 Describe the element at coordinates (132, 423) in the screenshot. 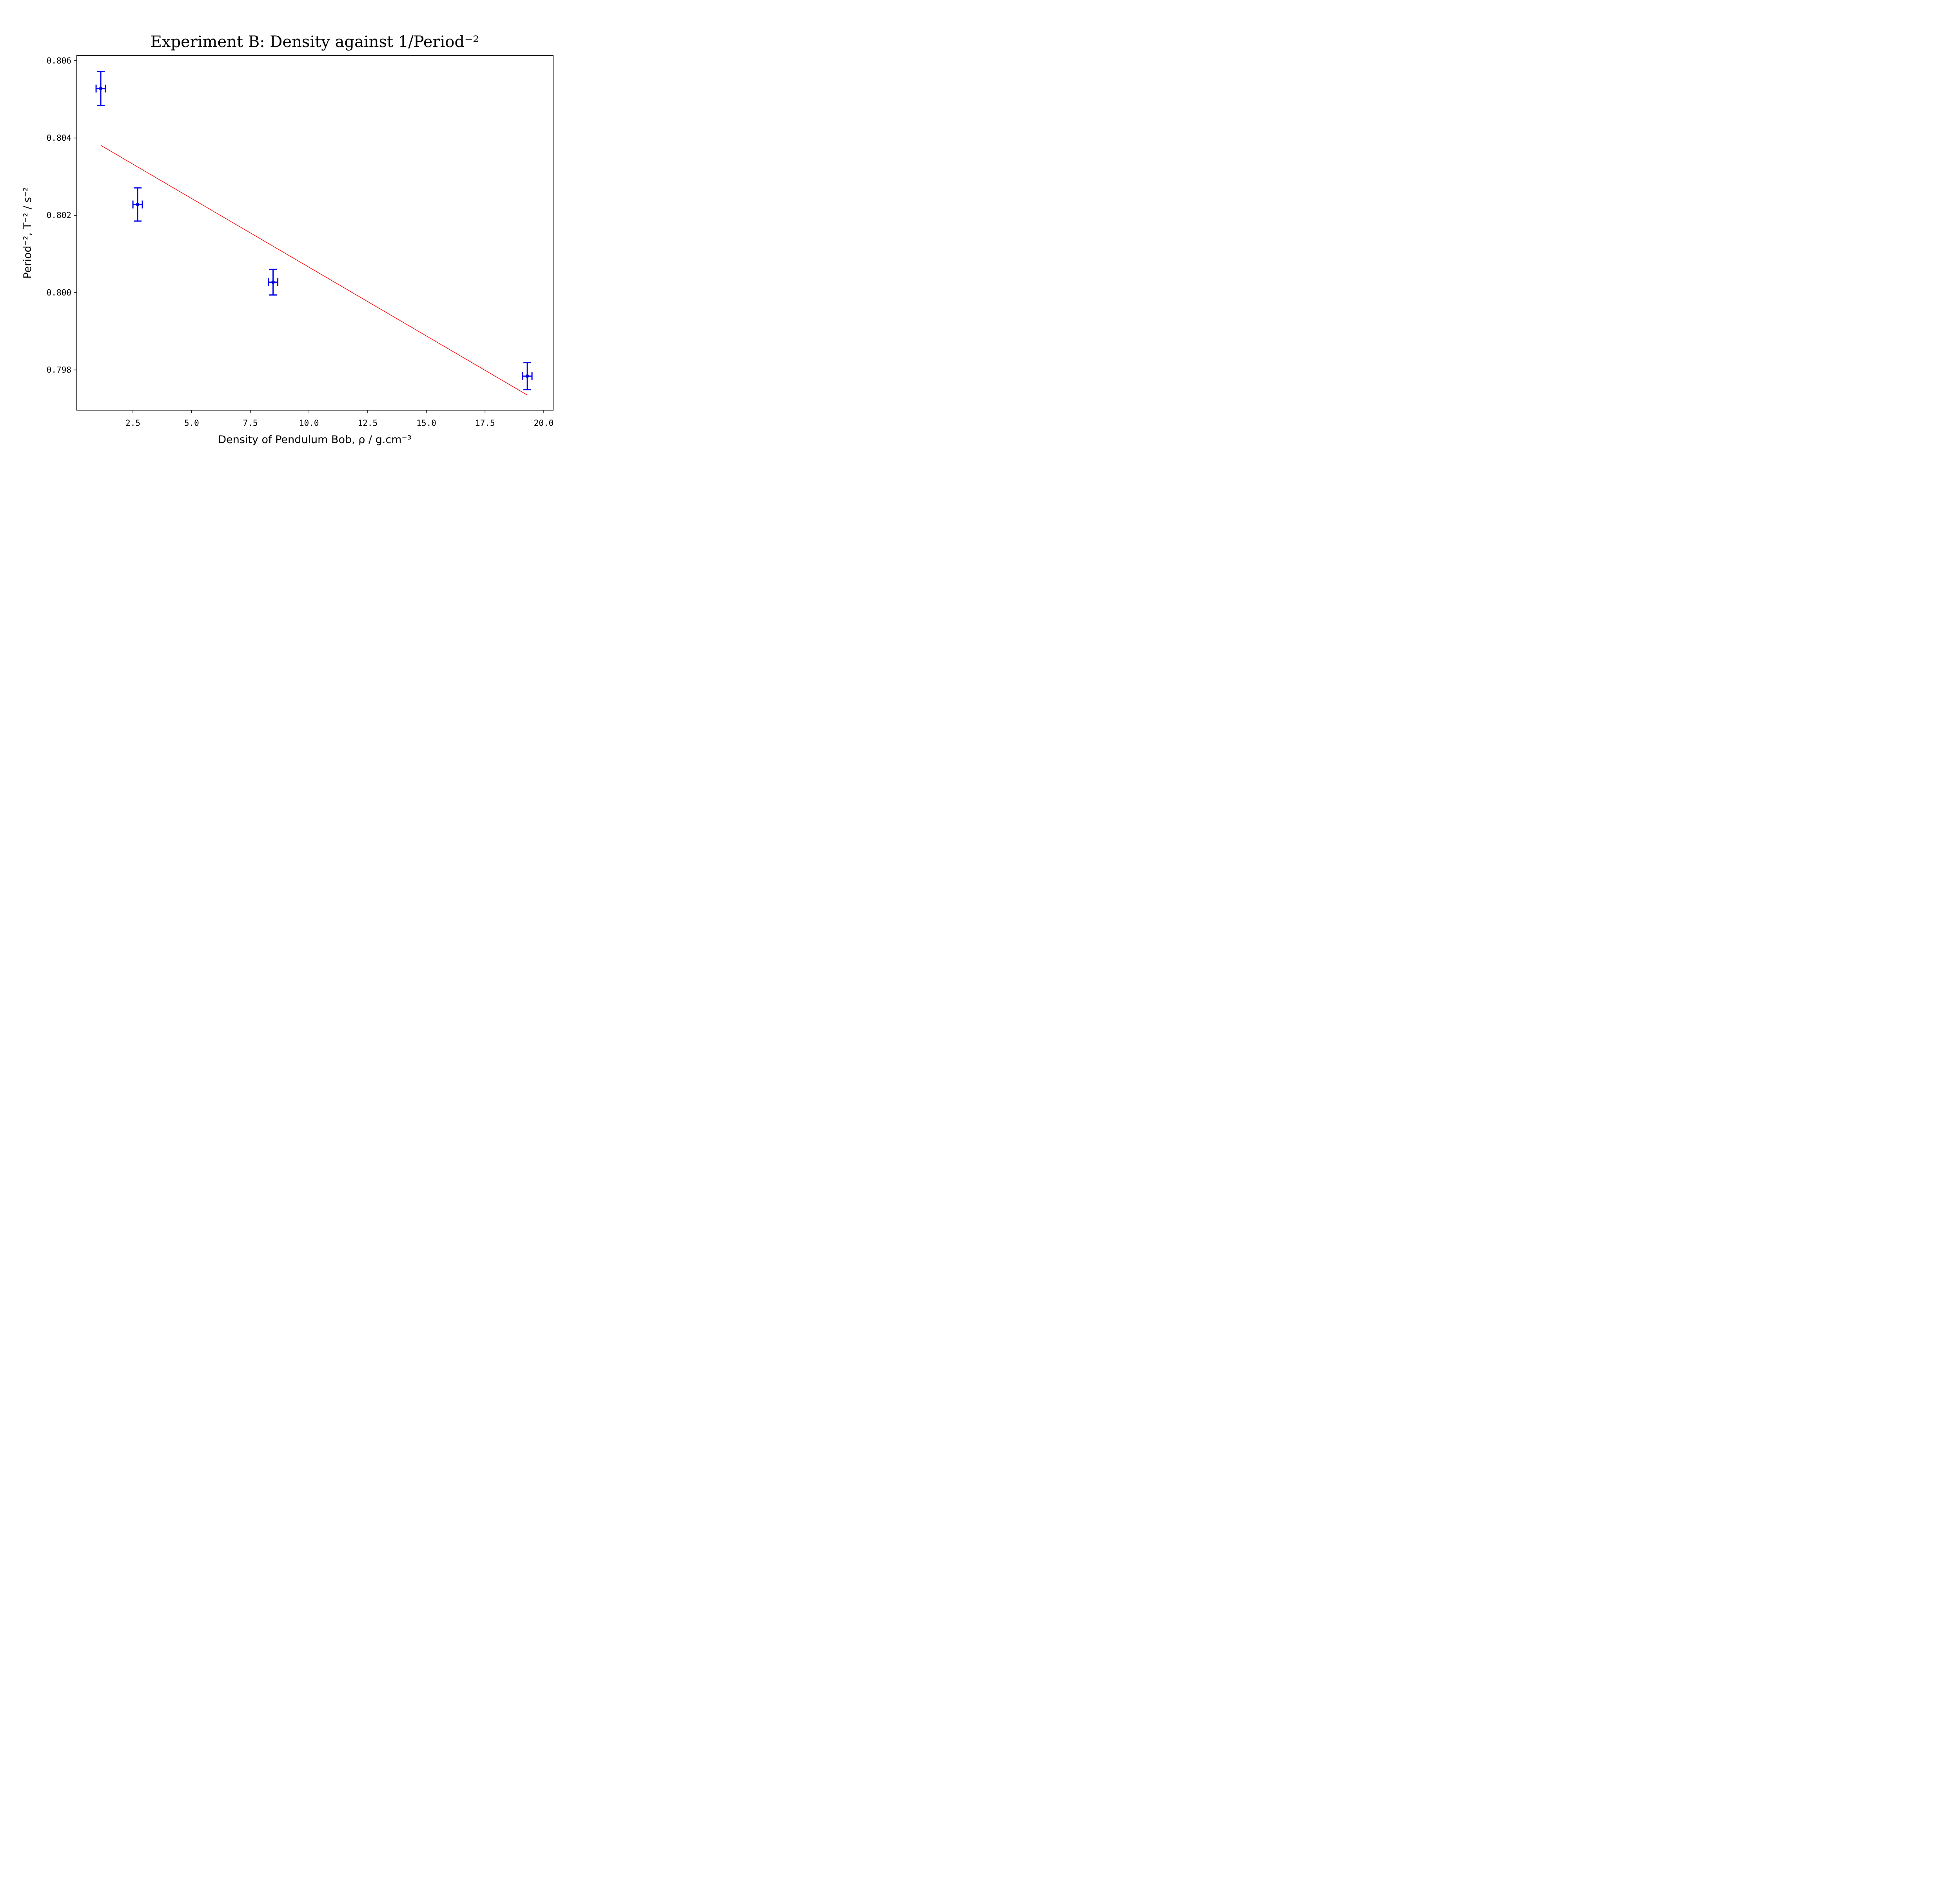

I see `x-tick-label: 2.5` at that location.